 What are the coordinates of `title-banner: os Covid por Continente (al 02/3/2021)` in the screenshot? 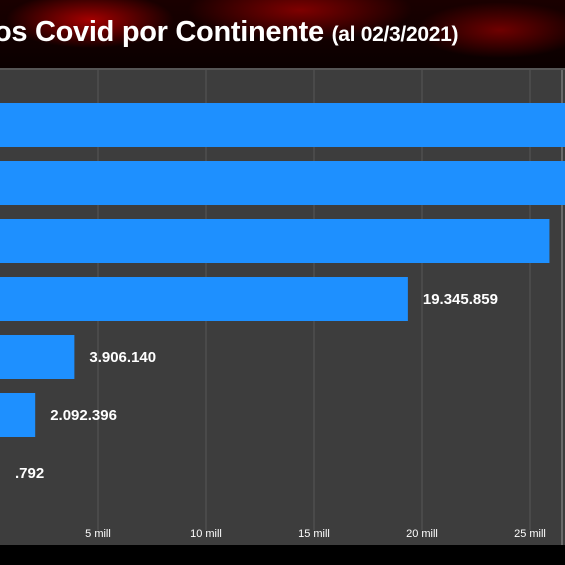 It's located at (282, 34).